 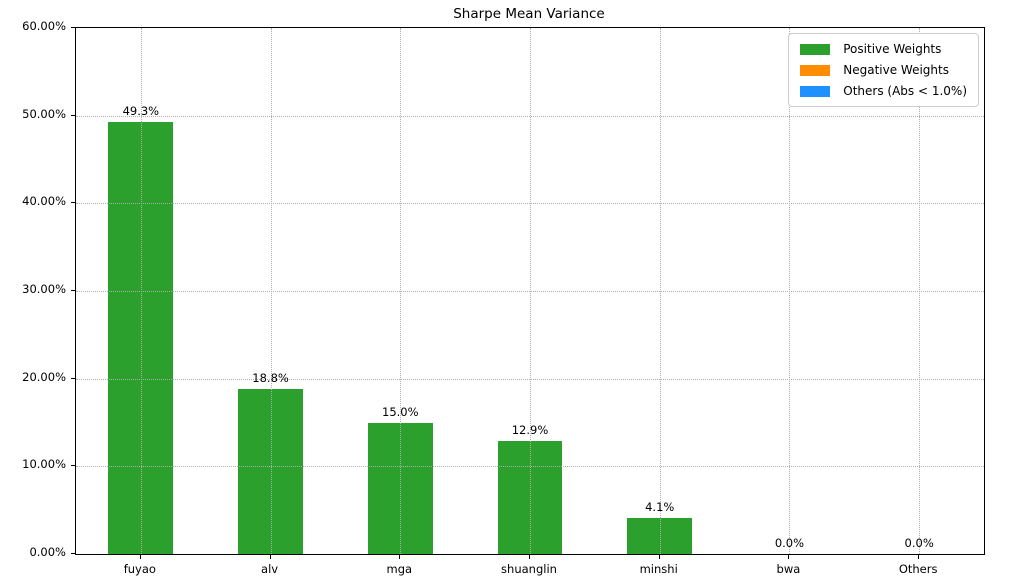 I want to click on bar-mga, so click(x=400, y=488).